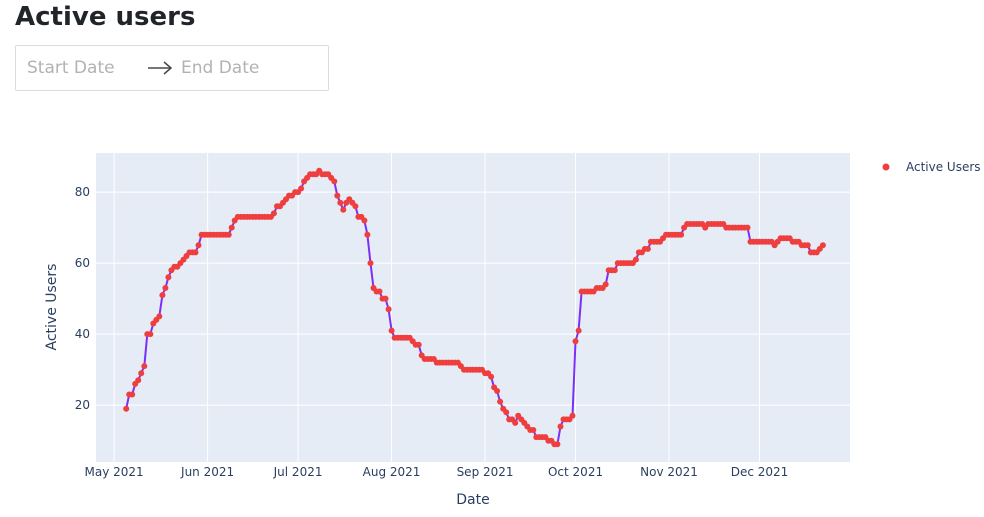 This screenshot has width=984, height=517. What do you see at coordinates (105, 17) in the screenshot?
I see `page-title: Active users` at bounding box center [105, 17].